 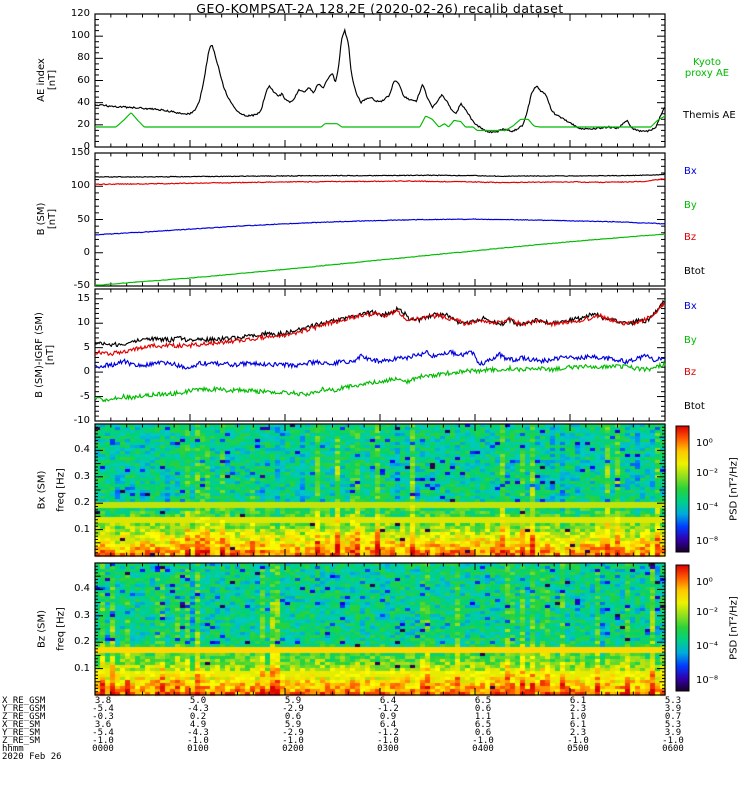 What do you see at coordinates (388, 725) in the screenshot?
I see `ephemeris-row-x_re_sm-value: 6.4` at bounding box center [388, 725].